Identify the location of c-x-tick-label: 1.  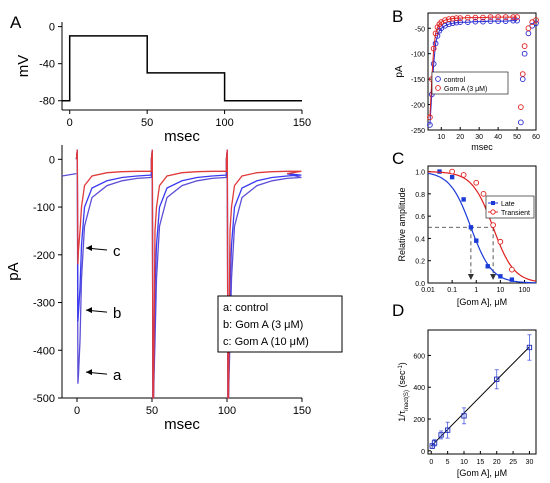
(476, 290).